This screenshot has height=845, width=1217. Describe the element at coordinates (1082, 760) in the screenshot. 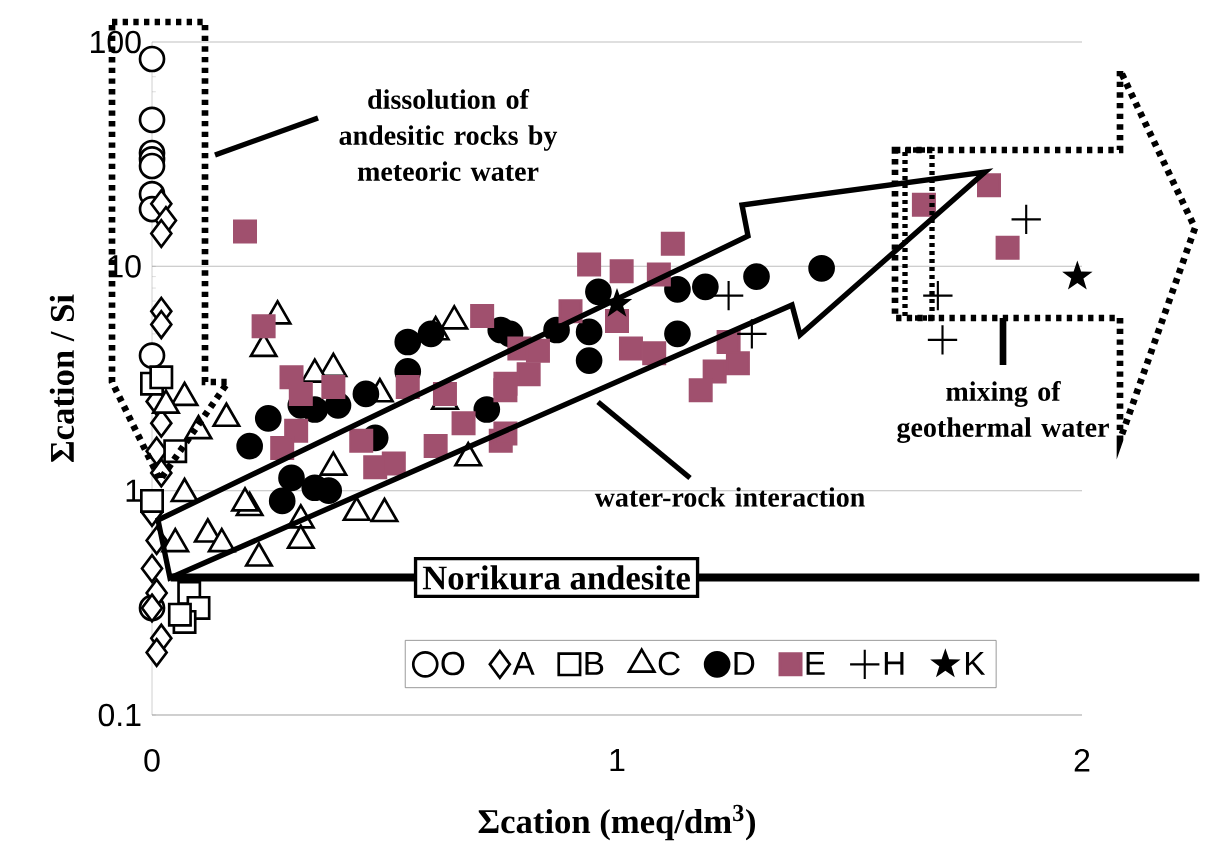

I see `x-tick-label: 2` at that location.